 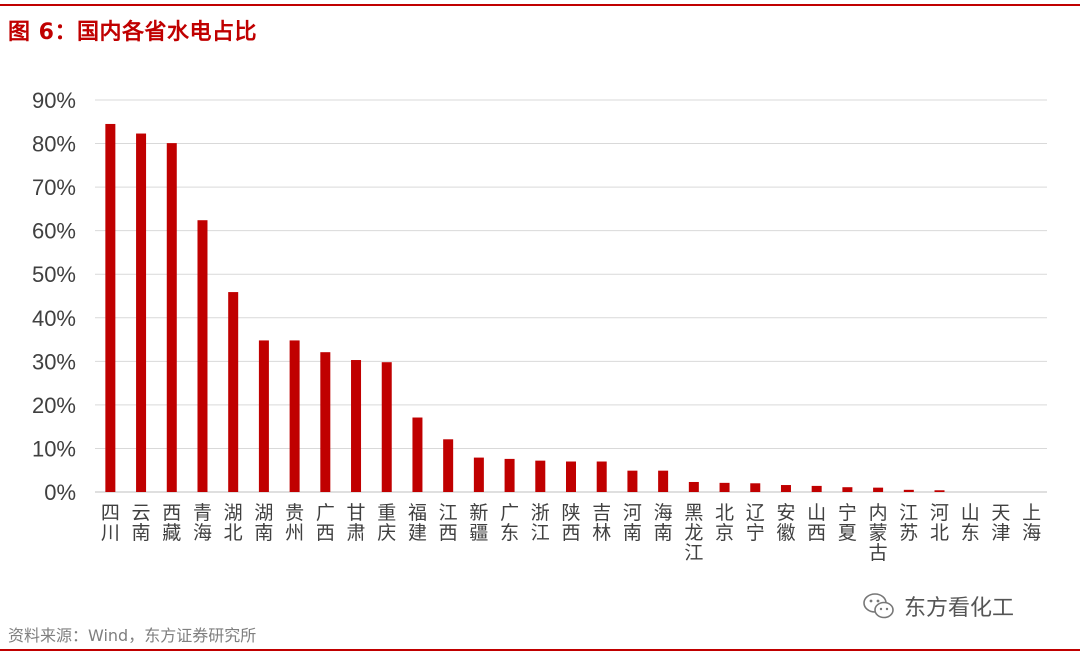 What do you see at coordinates (386, 523) in the screenshot?
I see `x-tick-label: 重庆` at bounding box center [386, 523].